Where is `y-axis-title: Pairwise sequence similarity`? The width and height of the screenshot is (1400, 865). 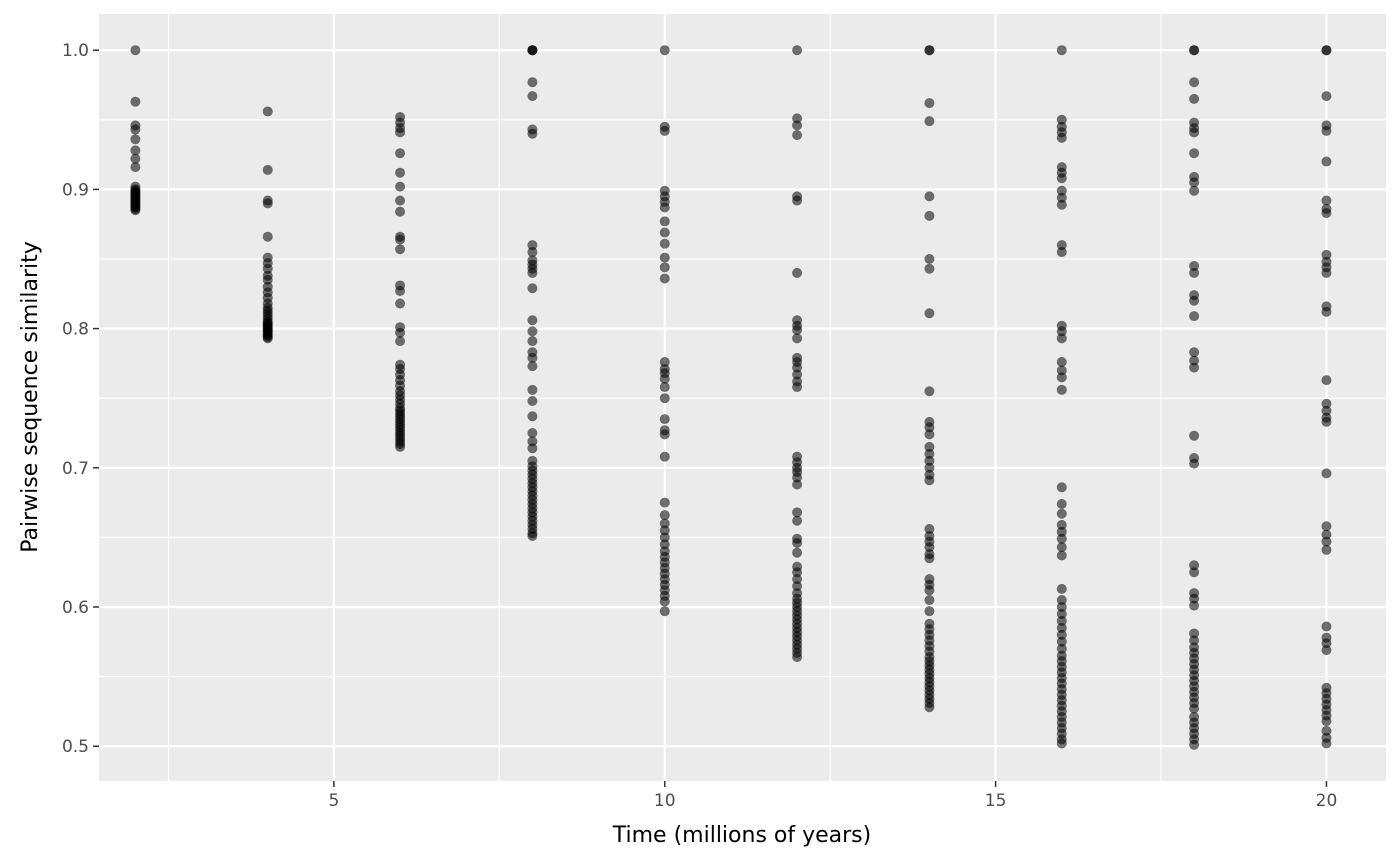
y-axis-title: Pairwise sequence similarity is located at coordinates (30, 397).